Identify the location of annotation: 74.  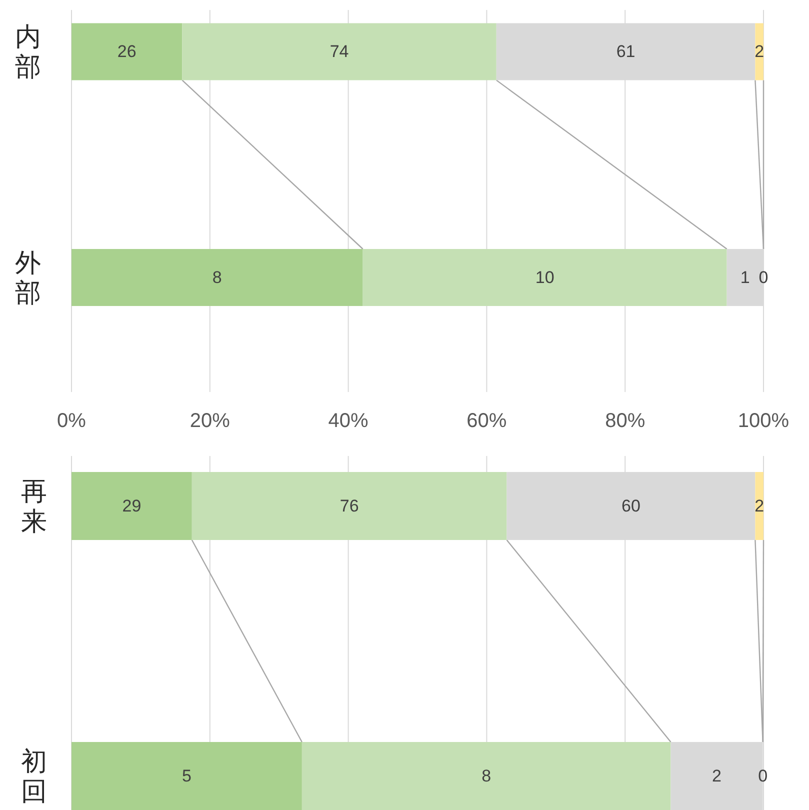
(339, 52).